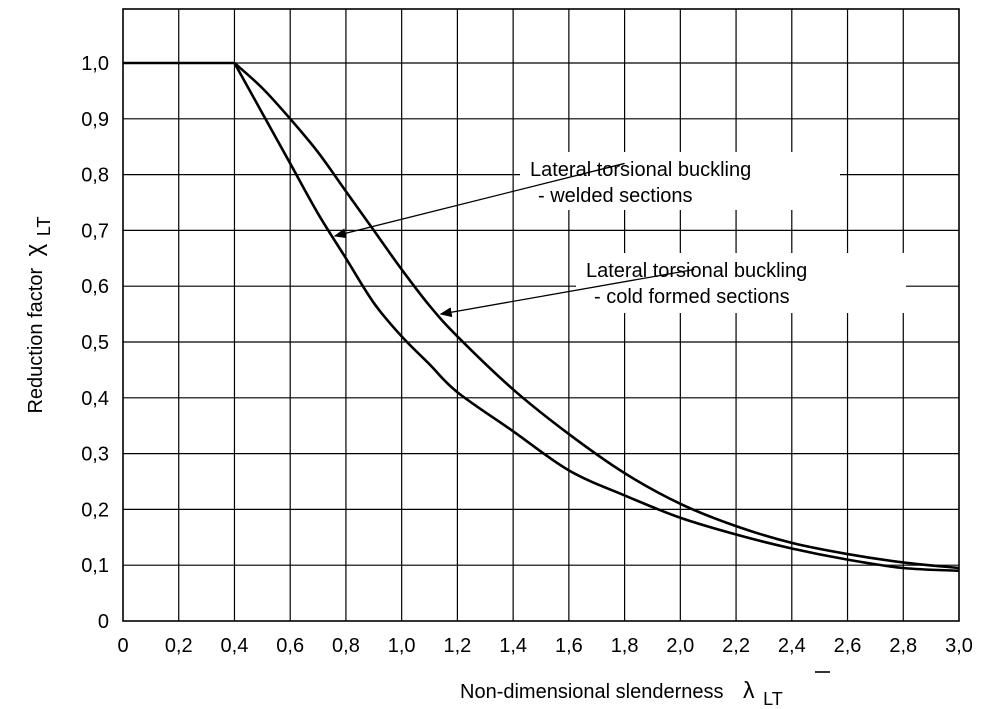  I want to click on x-tick-label: 0,2, so click(179, 646).